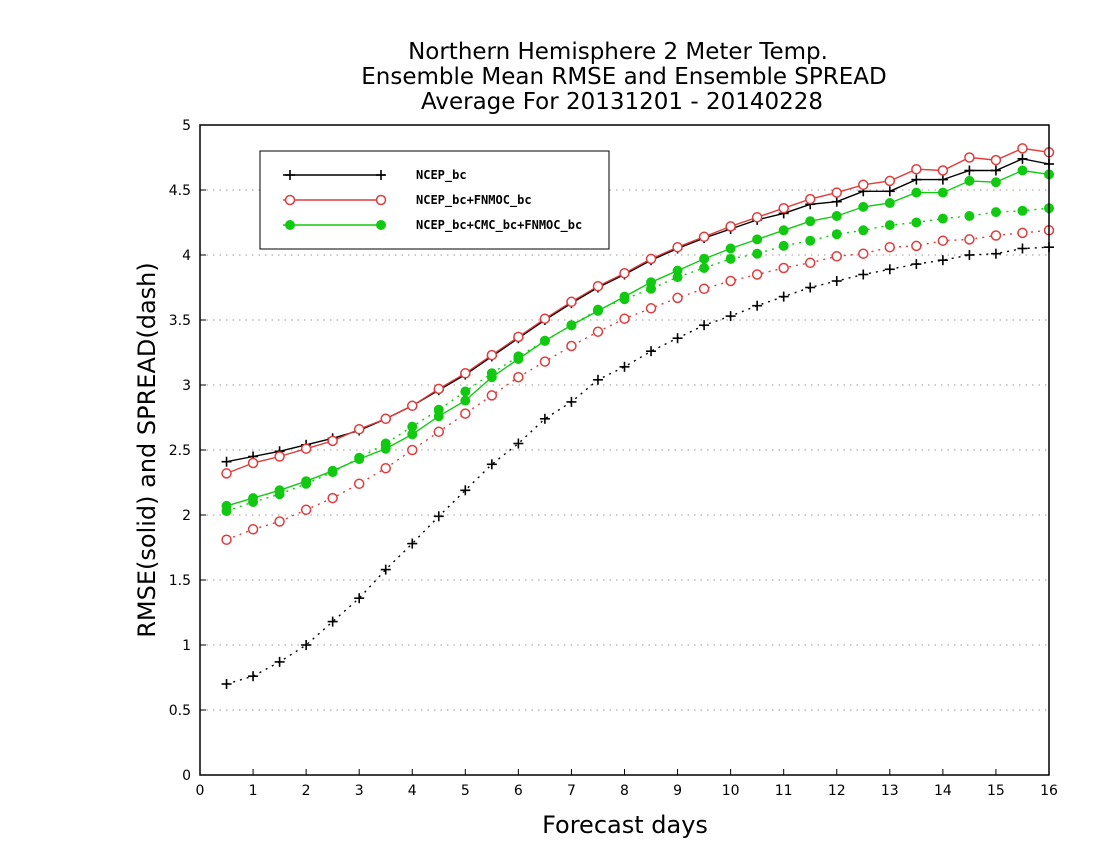 The image size is (1100, 850). I want to click on x-tick-label: 13, so click(890, 791).